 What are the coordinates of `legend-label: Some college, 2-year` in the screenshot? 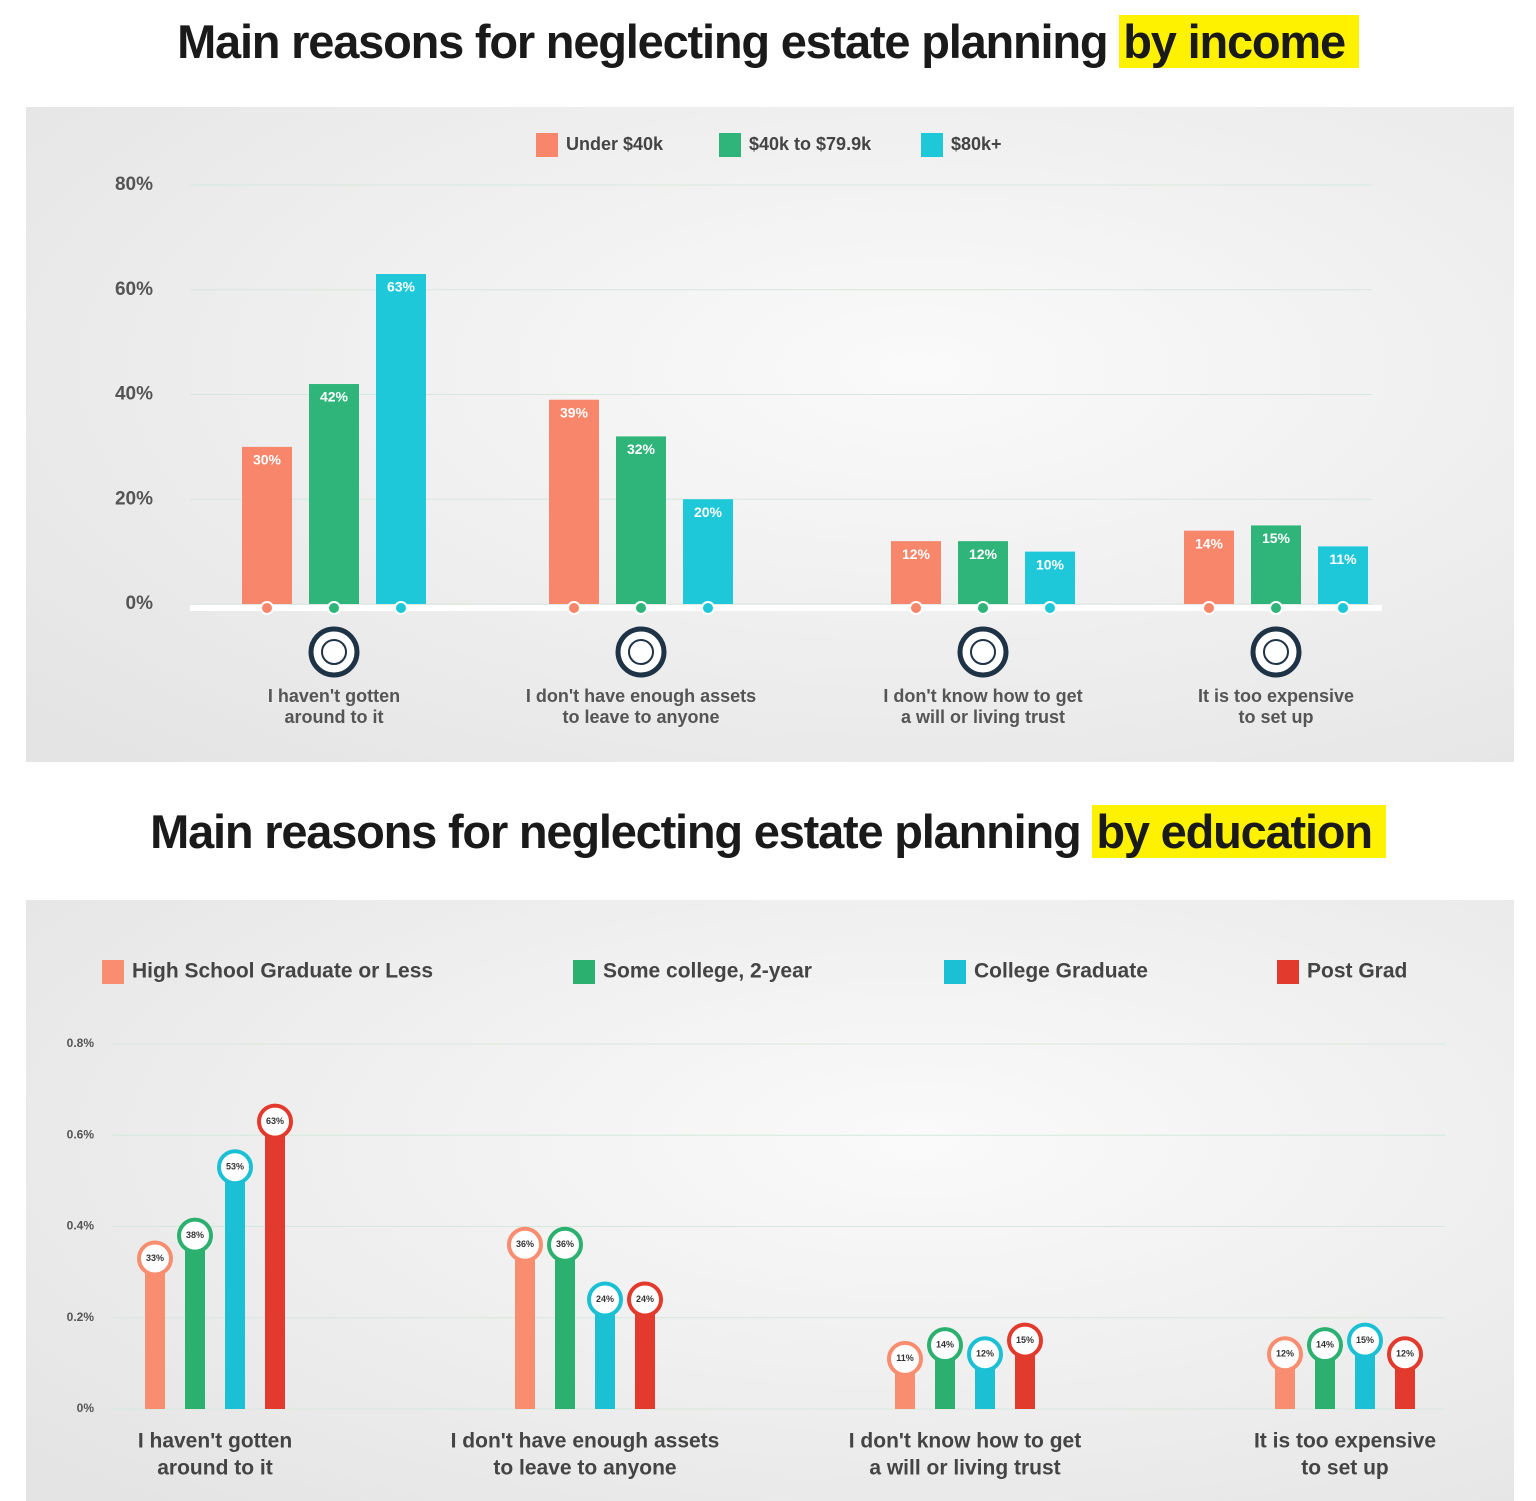 It's located at (707, 971).